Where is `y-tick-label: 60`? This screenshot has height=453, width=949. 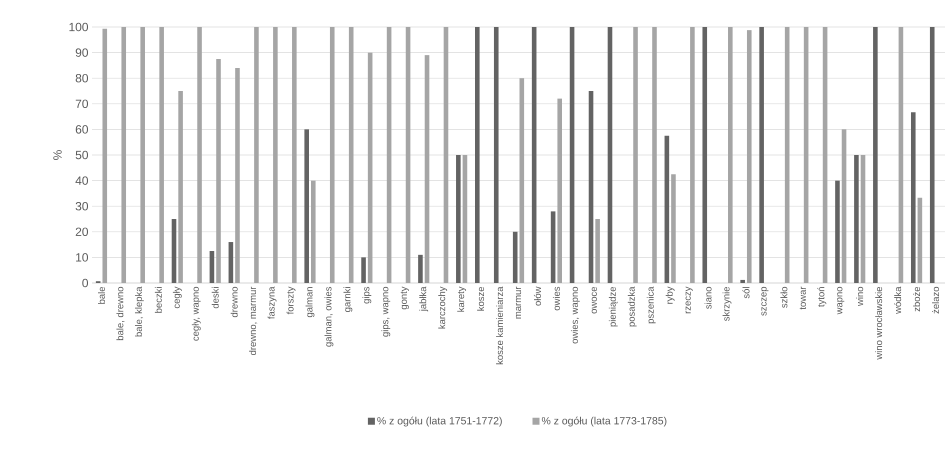
y-tick-label: 60 is located at coordinates (82, 129).